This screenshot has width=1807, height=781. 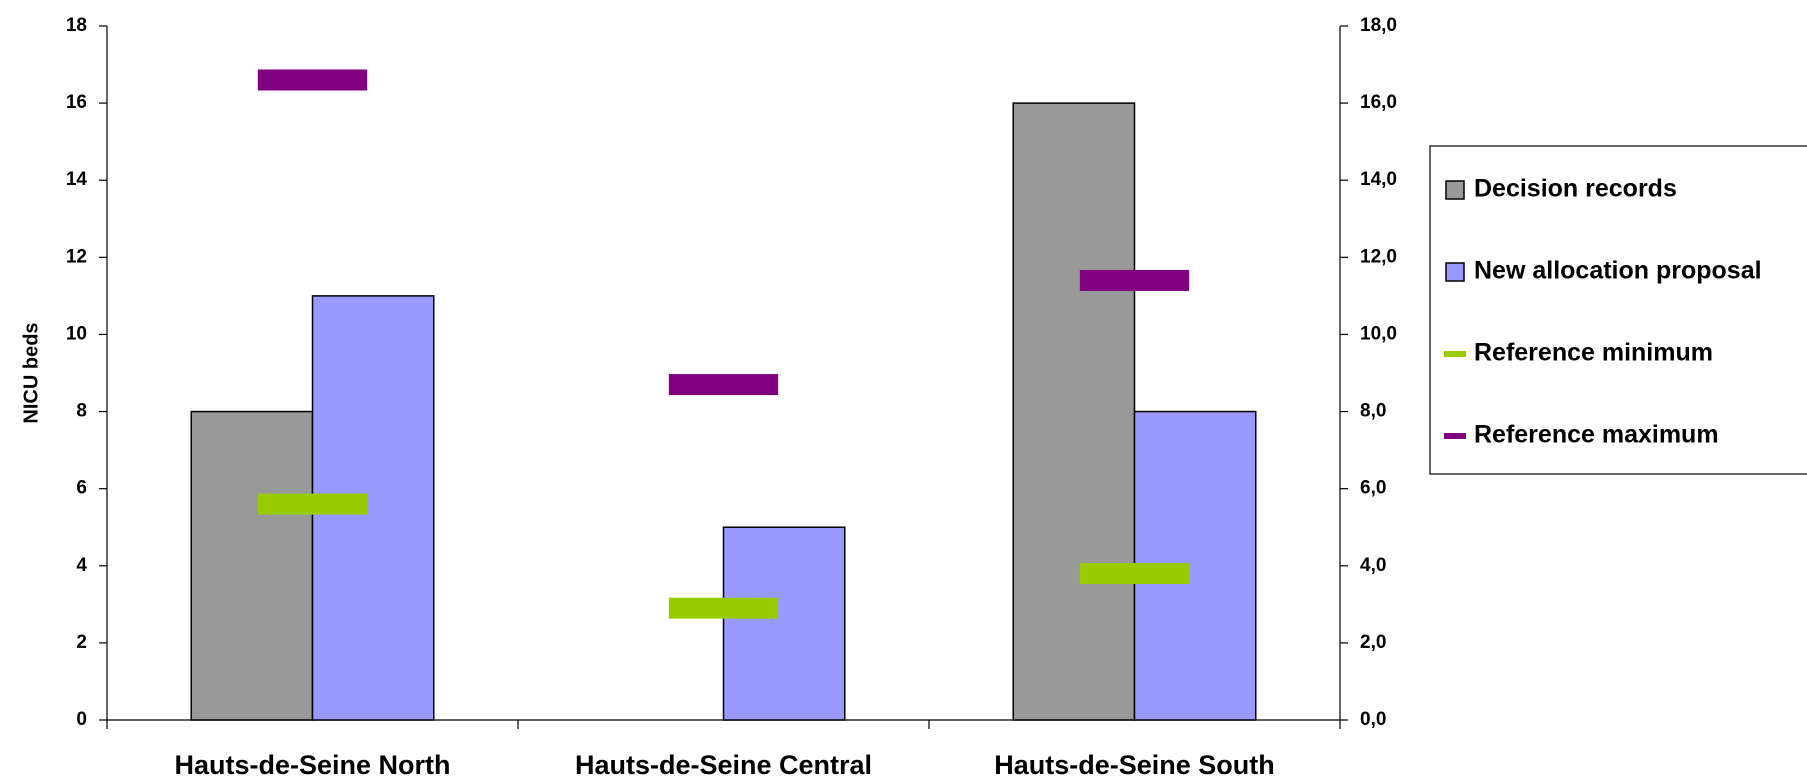 What do you see at coordinates (1134, 765) in the screenshot?
I see `x-tick-label: Hauts-de-Seine South` at bounding box center [1134, 765].